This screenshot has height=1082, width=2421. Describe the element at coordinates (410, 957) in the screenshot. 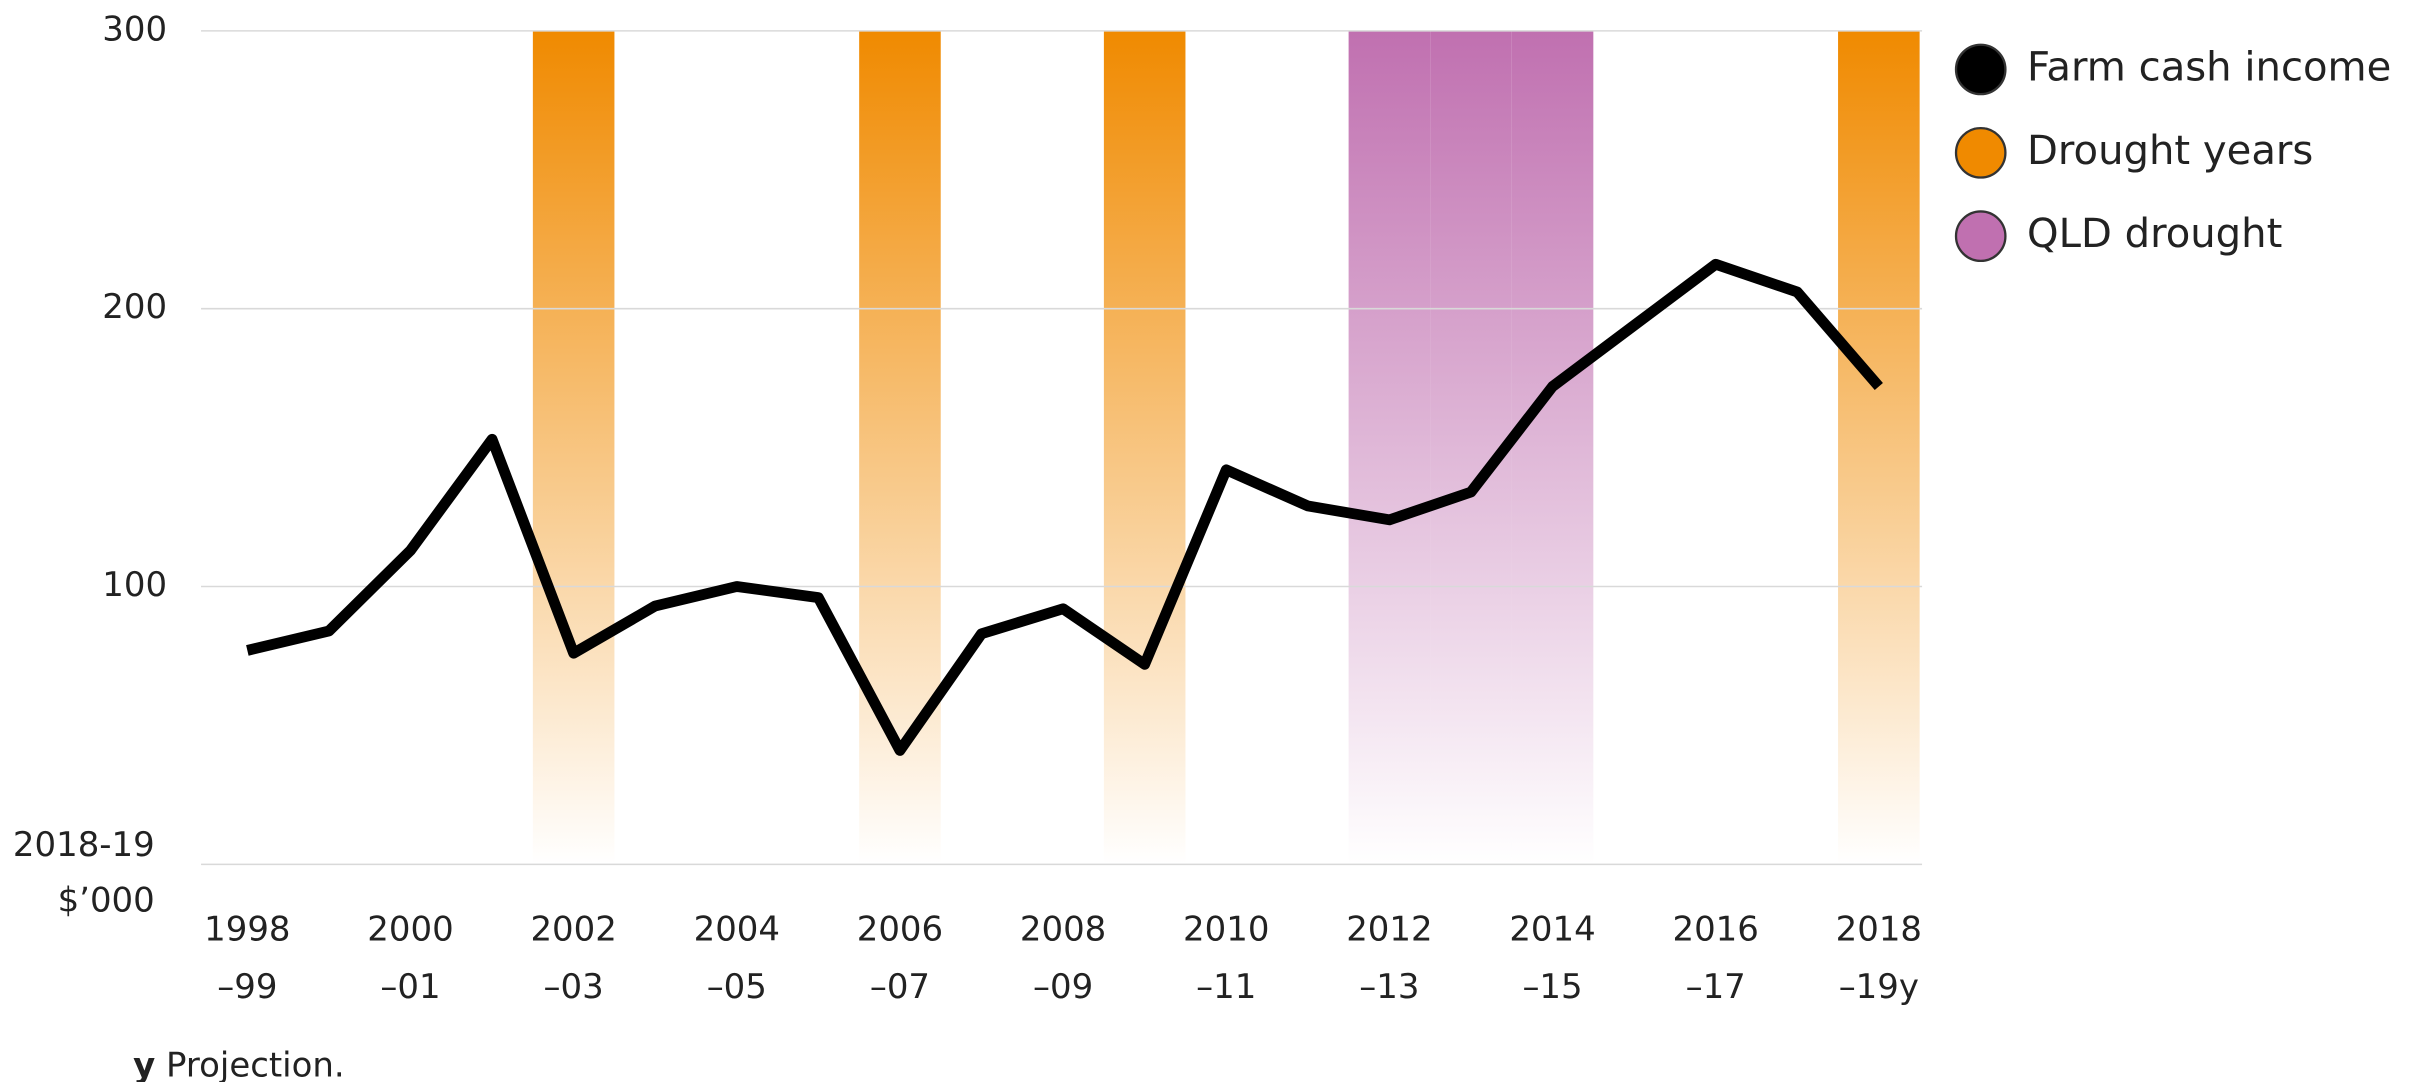

I see `x-tick-label: 2000 –01` at that location.